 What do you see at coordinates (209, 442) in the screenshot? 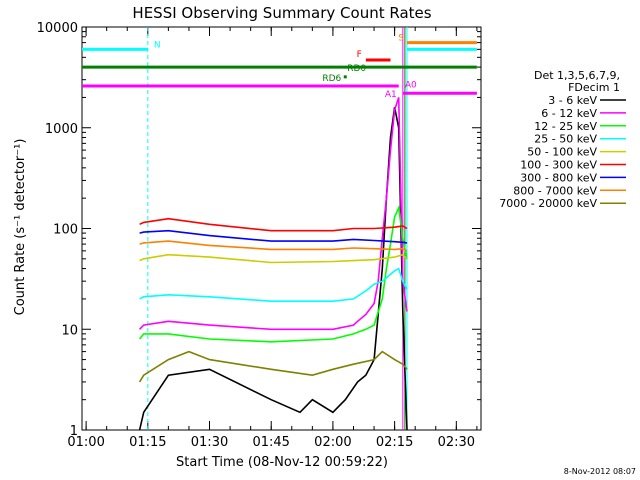
I see `x-tick-label: 01:30` at bounding box center [209, 442].